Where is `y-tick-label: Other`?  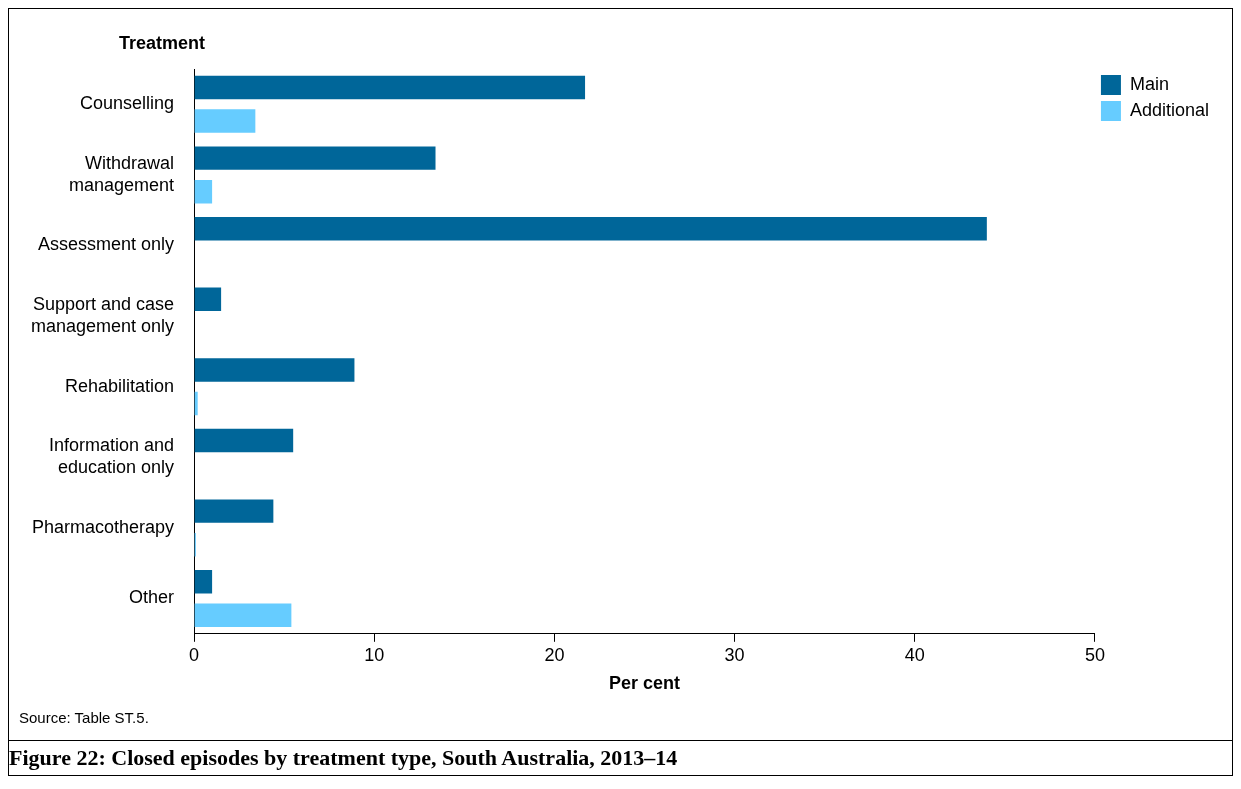 y-tick-label: Other is located at coordinates (152, 597).